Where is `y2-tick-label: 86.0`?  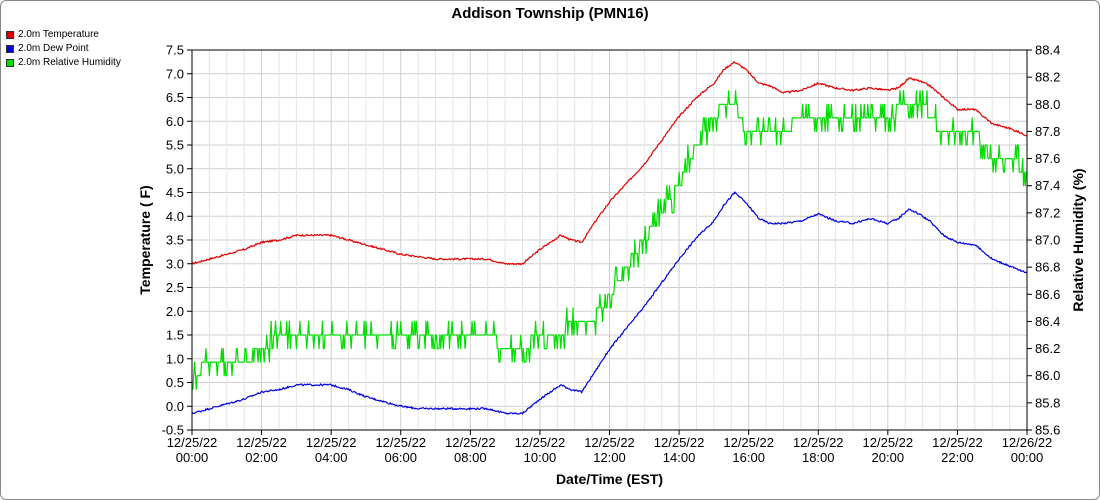
y2-tick-label: 86.0 is located at coordinates (1047, 375).